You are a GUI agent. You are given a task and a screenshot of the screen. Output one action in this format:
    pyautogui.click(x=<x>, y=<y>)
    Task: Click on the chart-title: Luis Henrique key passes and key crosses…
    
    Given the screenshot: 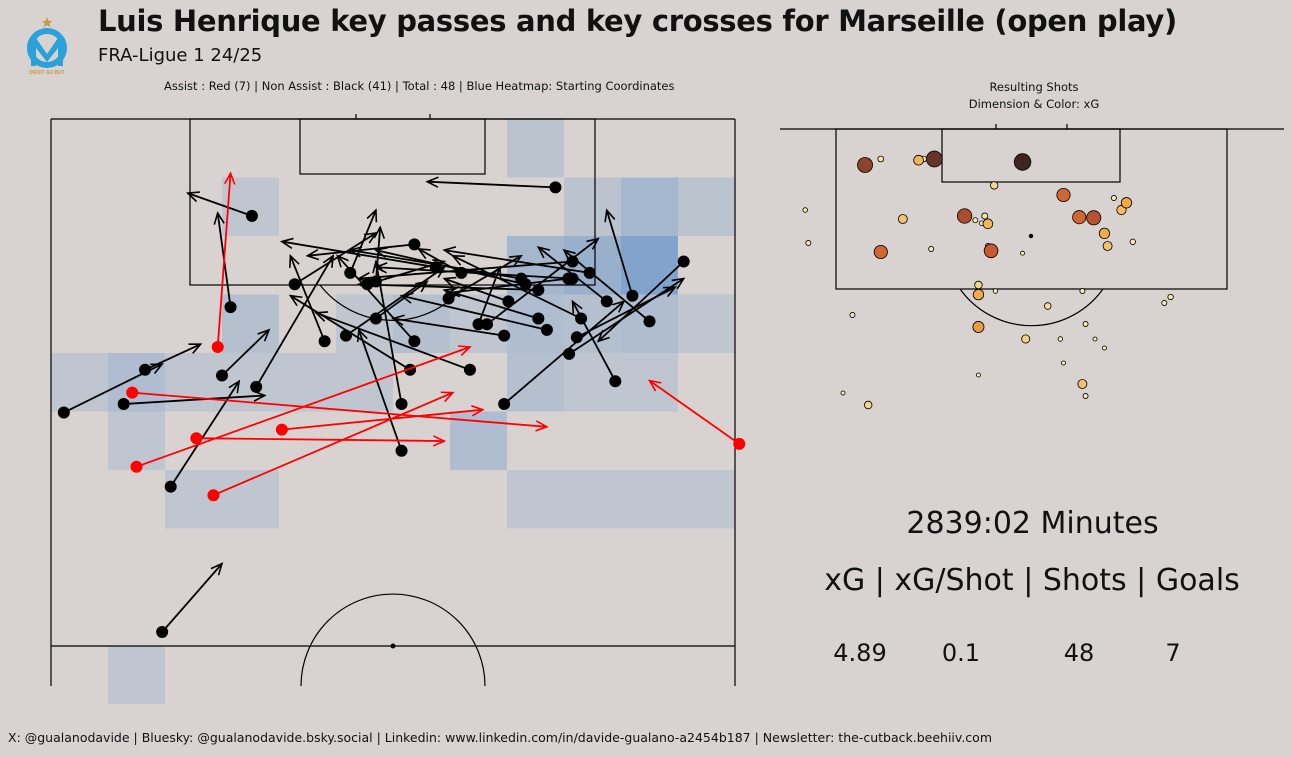 What is the action you would take?
    pyautogui.click(x=637, y=21)
    